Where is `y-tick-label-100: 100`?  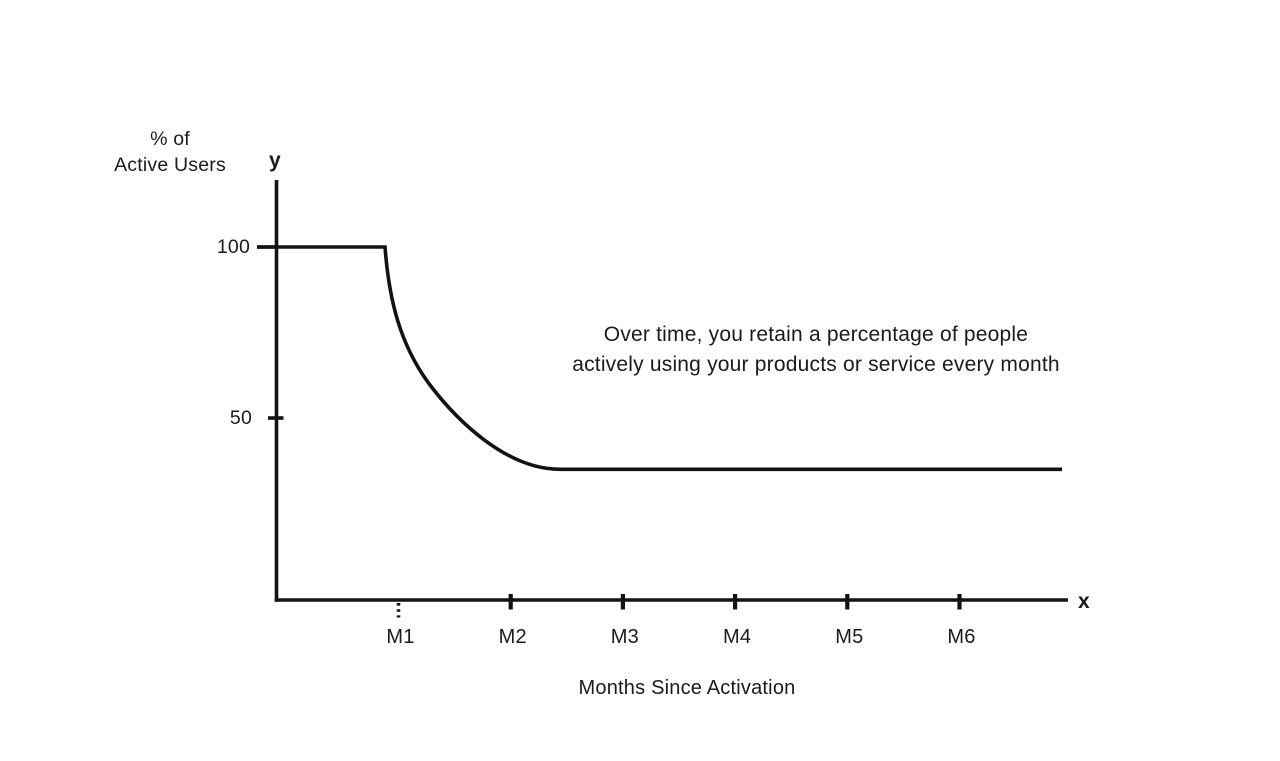
y-tick-label-100: 100 is located at coordinates (233, 247).